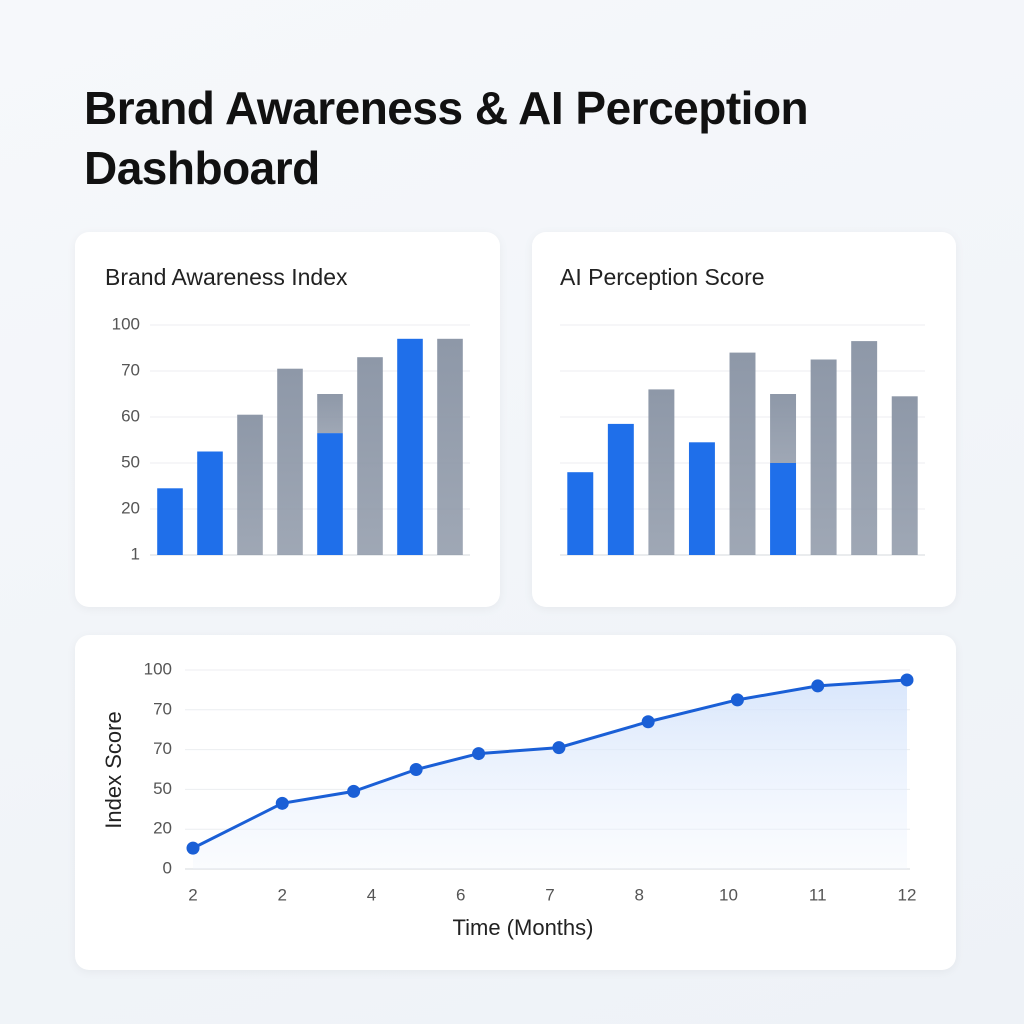 This screenshot has width=1024, height=1024. I want to click on x-axis-label: Time (Months), so click(523, 927).